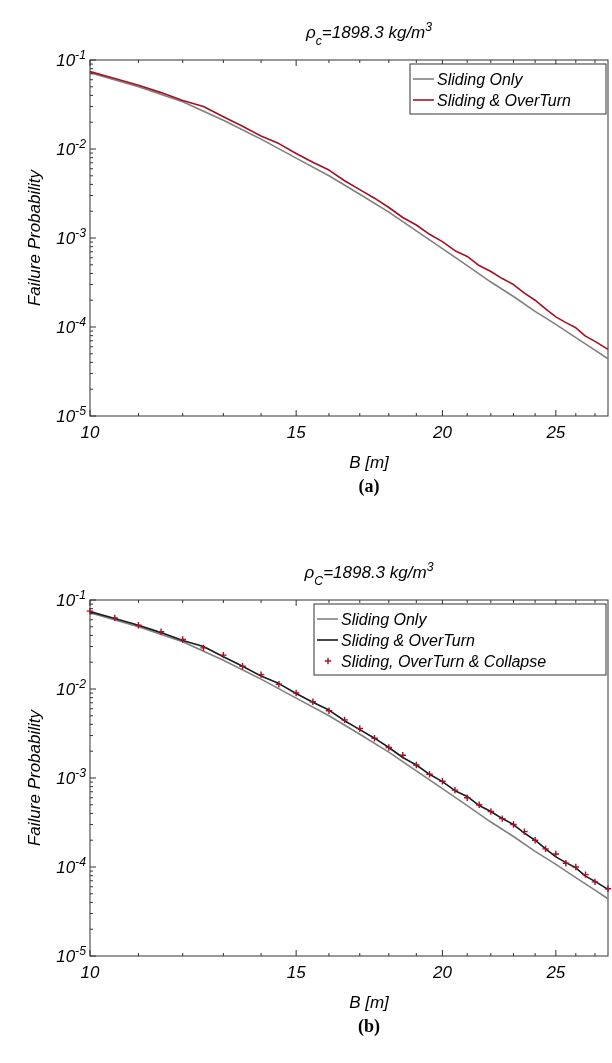 This screenshot has height=1063, width=612. Describe the element at coordinates (369, 1026) in the screenshot. I see `text: (b)` at that location.